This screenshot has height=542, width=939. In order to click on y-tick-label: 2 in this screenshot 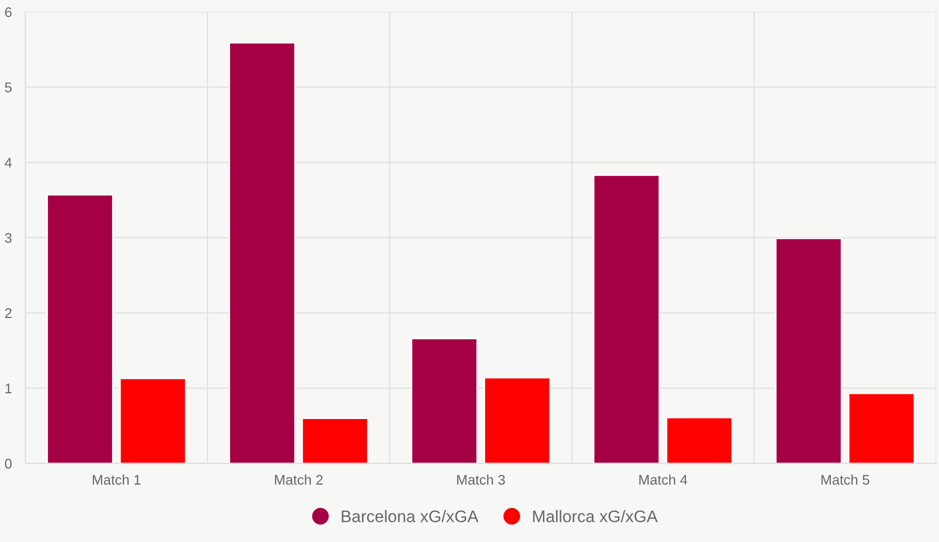, I will do `click(8, 313)`.